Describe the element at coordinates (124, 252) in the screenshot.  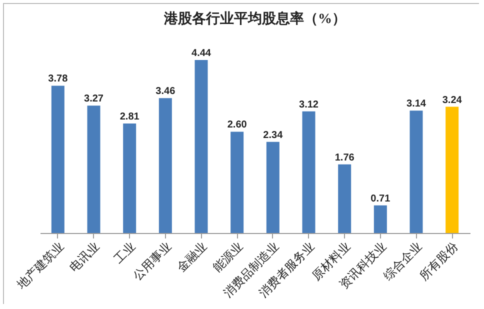
I see `x-tick-label: 工业` at that location.